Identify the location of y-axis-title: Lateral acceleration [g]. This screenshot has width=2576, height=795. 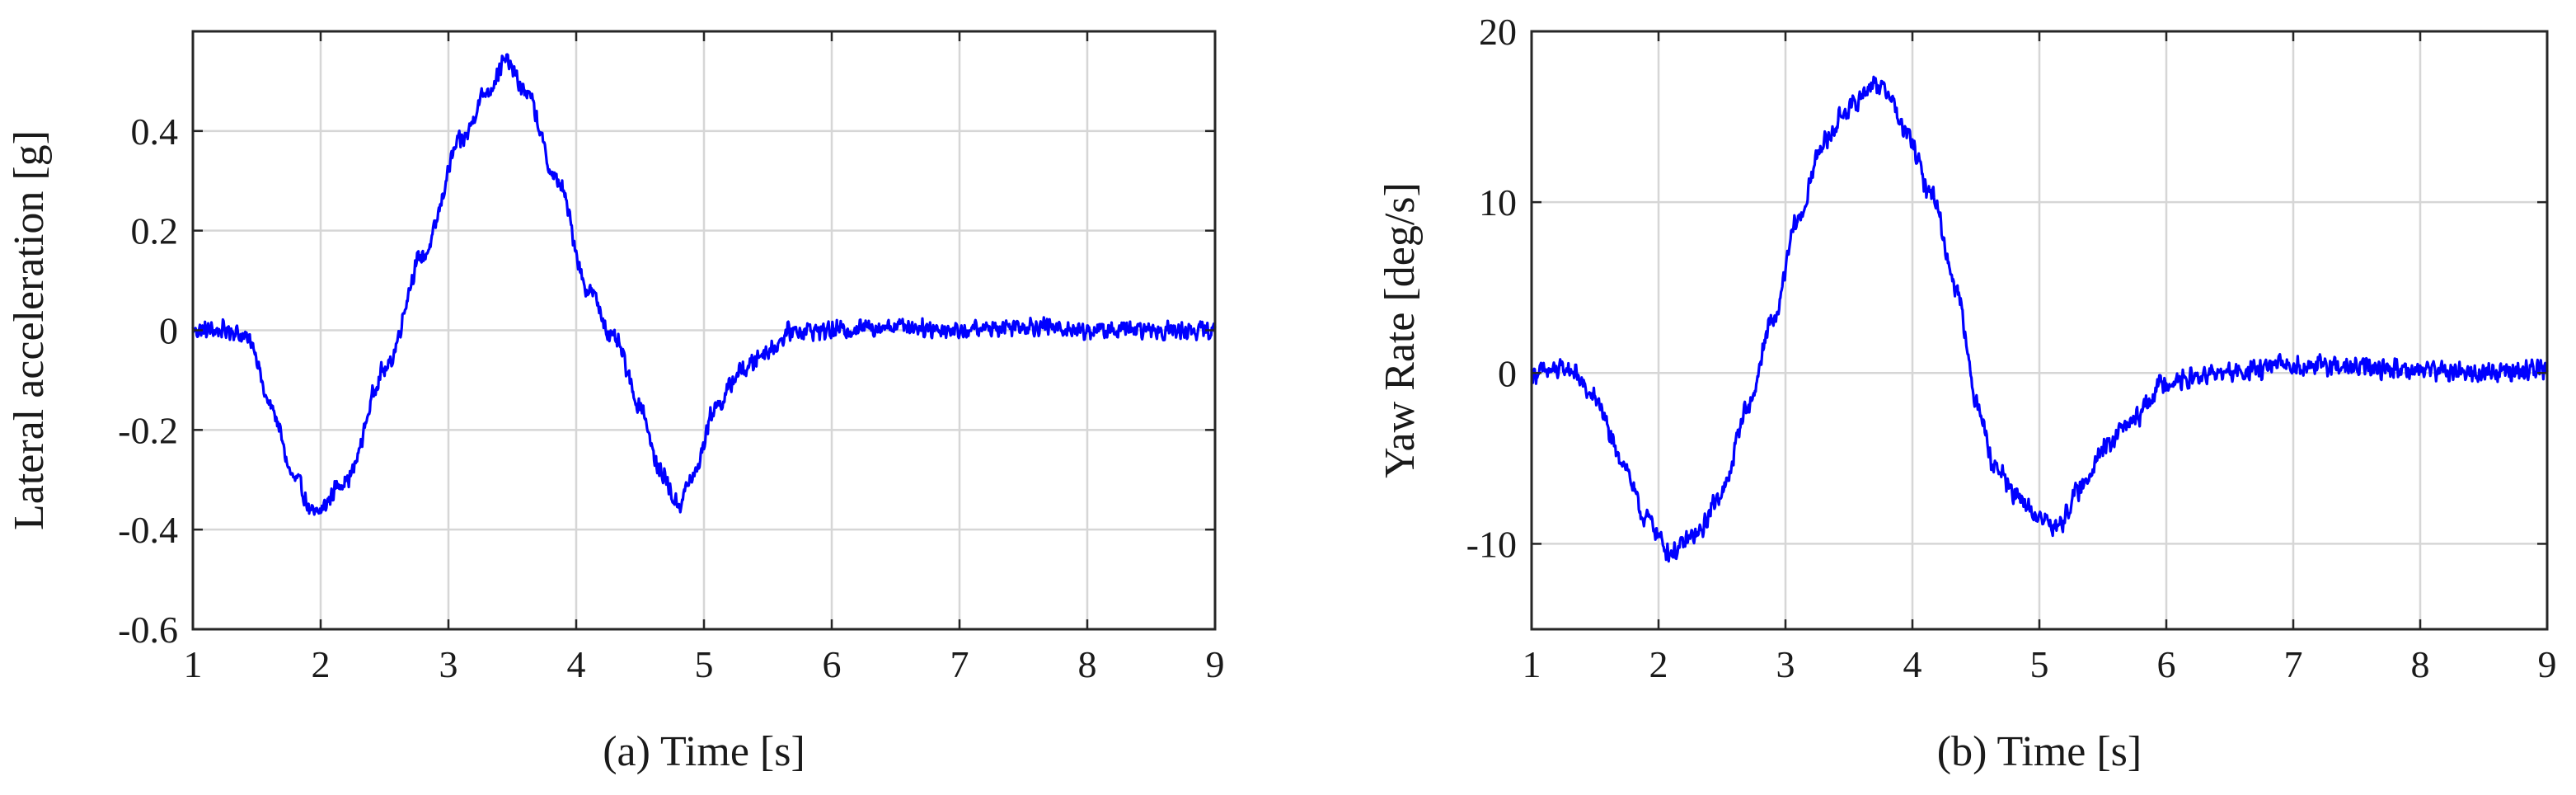
(30, 330).